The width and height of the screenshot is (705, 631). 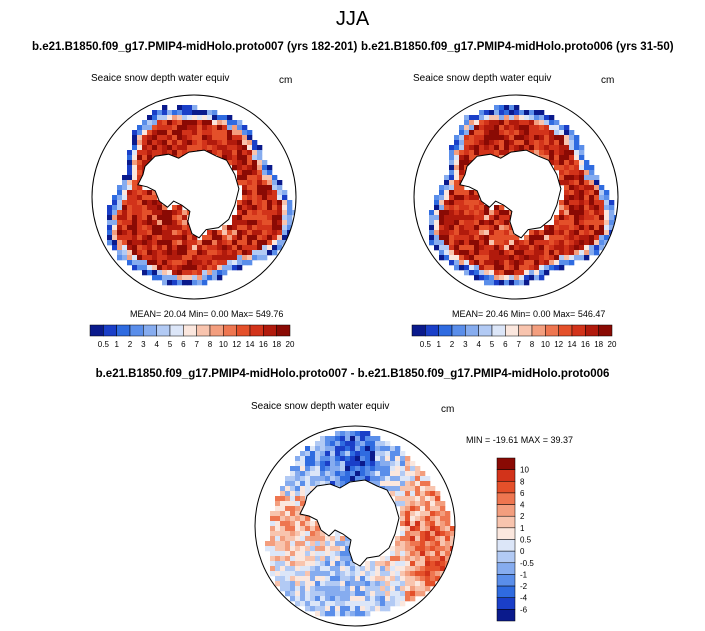 What do you see at coordinates (263, 344) in the screenshot?
I see `colorbar-tick-label: 16` at bounding box center [263, 344].